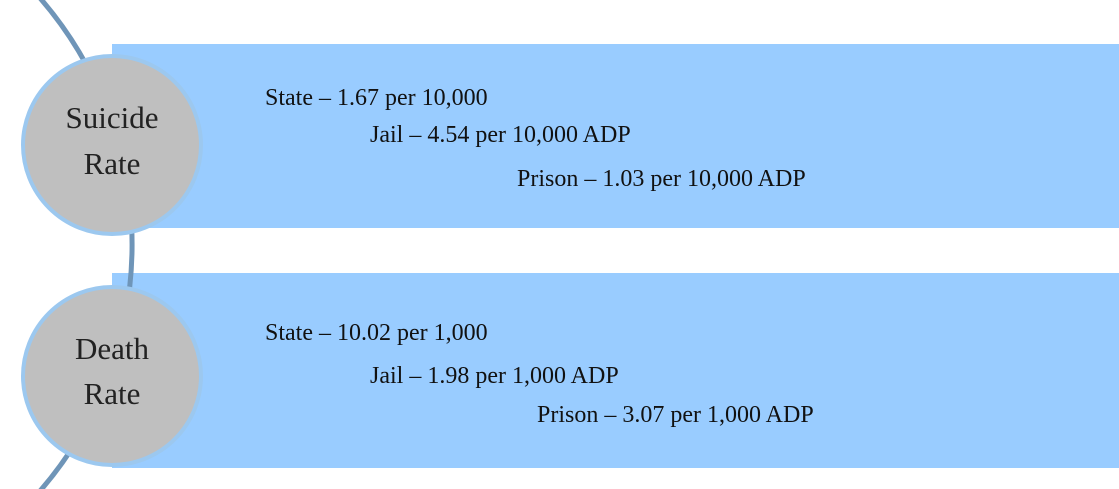 The height and width of the screenshot is (489, 1119). Describe the element at coordinates (675, 415) in the screenshot. I see `text-line: Prison – 3.07 per 1,000 ADP` at that location.